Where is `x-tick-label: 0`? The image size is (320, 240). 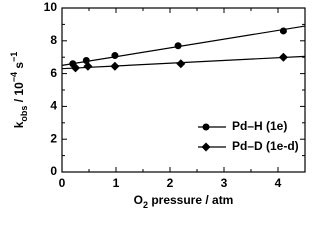 x-tick-label: 0 is located at coordinates (62, 183).